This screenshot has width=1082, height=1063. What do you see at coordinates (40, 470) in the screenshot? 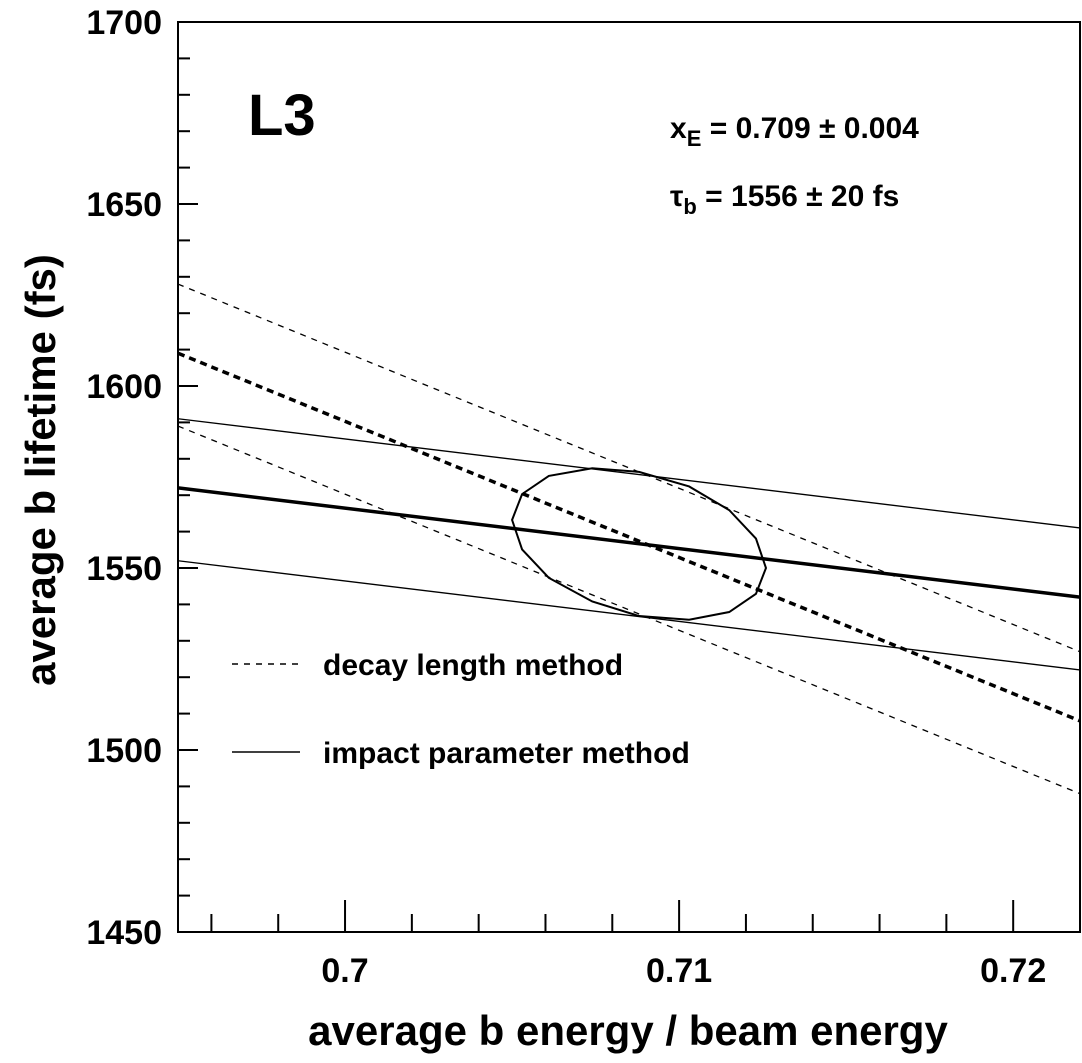
I see `y-axis-label: average b lifetime (fs)` at bounding box center [40, 470].